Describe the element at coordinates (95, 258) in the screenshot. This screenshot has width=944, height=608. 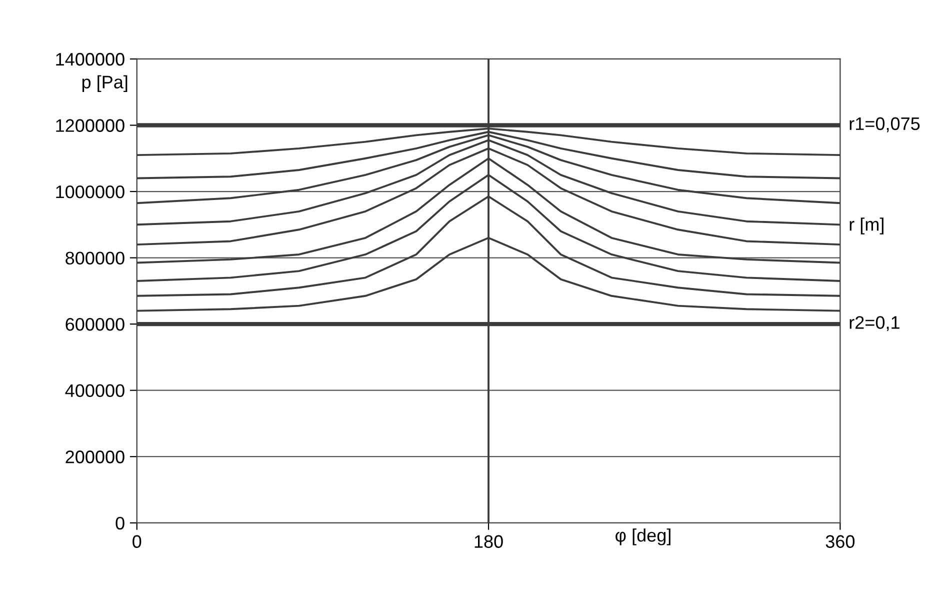
I see `y-tick-label: 800000` at that location.